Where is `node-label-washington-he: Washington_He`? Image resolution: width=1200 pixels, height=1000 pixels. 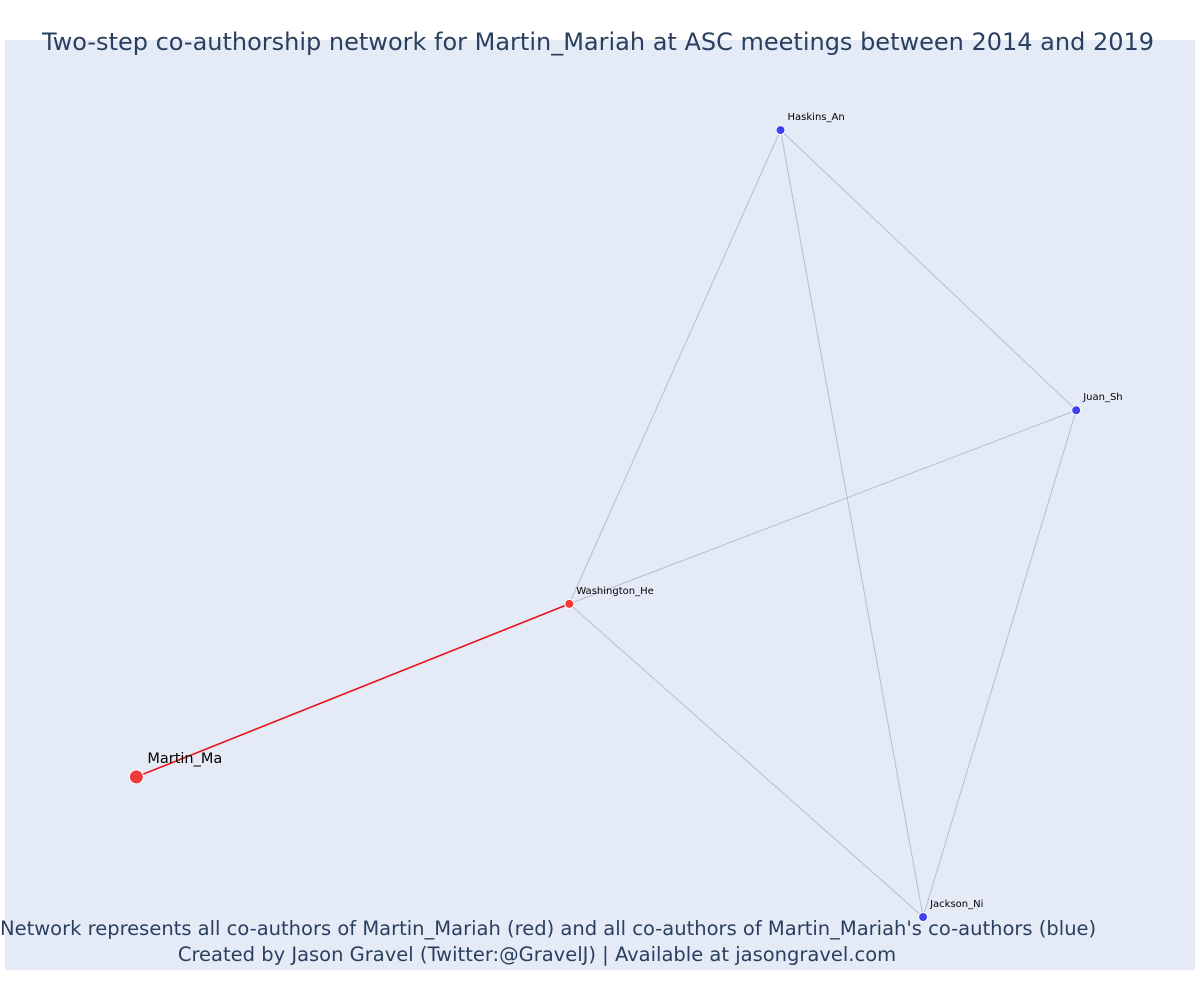
node-label-washington-he: Washington_He is located at coordinates (614, 591).